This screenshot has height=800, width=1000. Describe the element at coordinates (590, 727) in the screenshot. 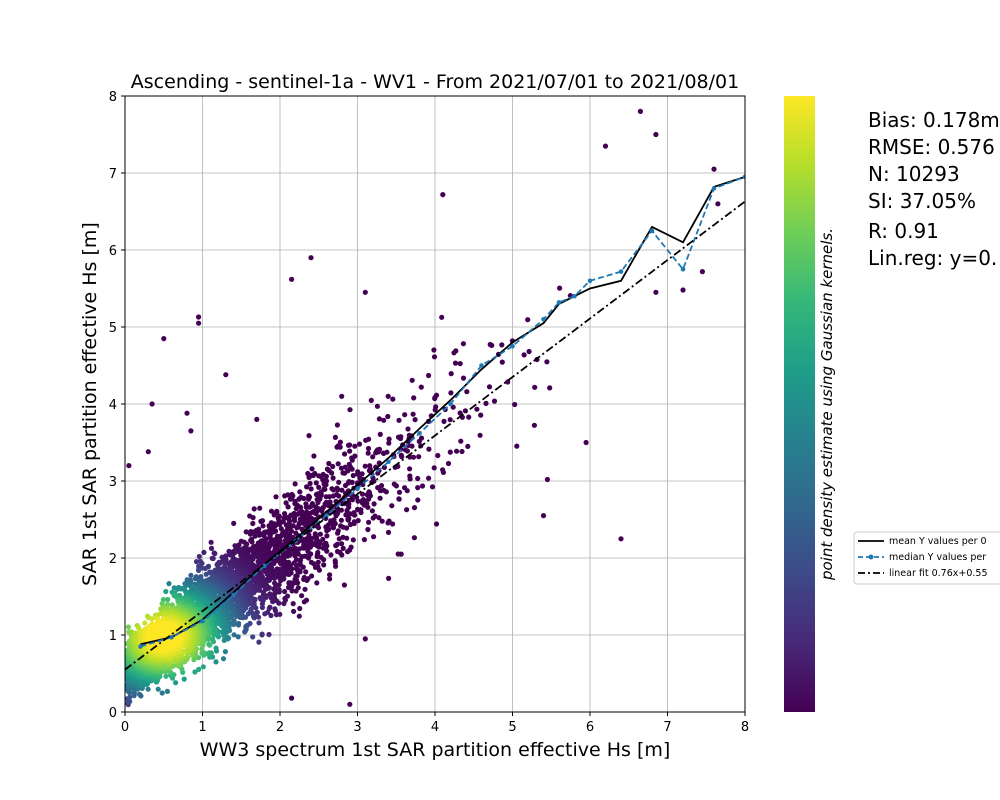

I see `x-tick-label: 6` at that location.